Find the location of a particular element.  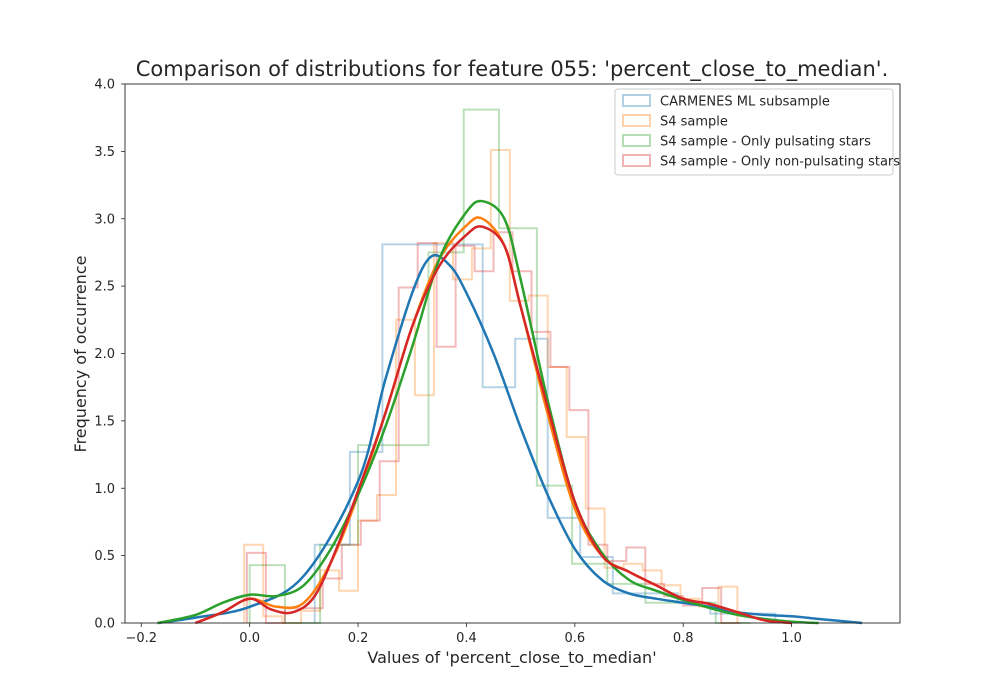

y-tick-label: 2.5 is located at coordinates (104, 287).